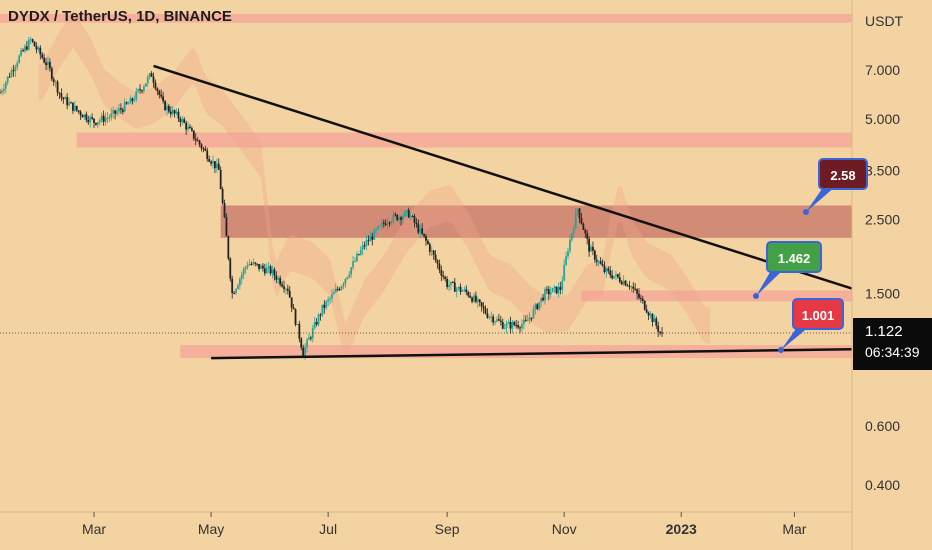 The height and width of the screenshot is (550, 932). I want to click on callout-pointer-dot, so click(756, 296).